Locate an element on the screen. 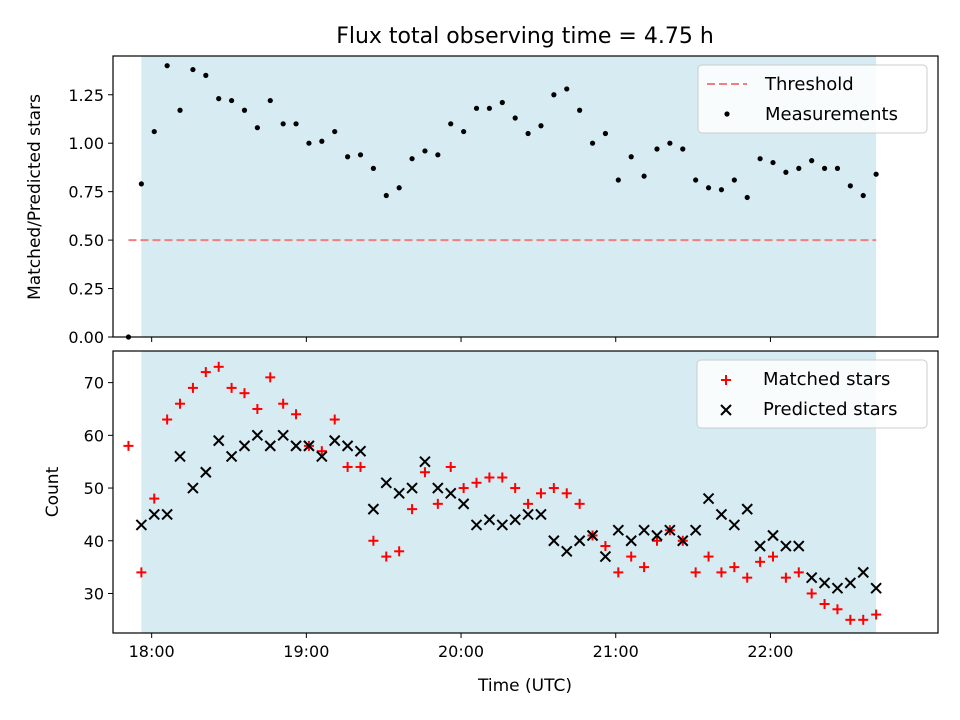  chart-title: Flux total observing time = 4.75 h is located at coordinates (525, 36).